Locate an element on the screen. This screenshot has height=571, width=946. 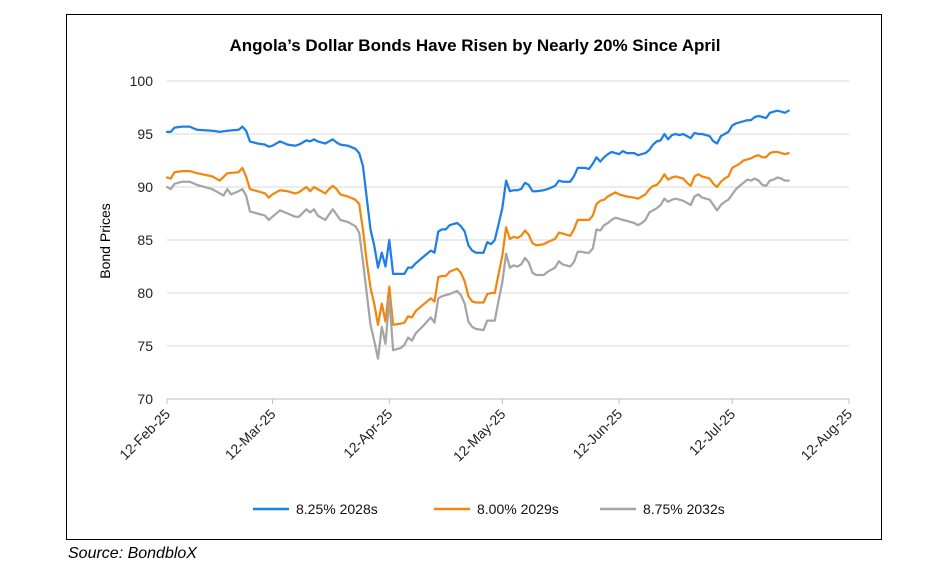
x-tick-label: 12-Jun-25 is located at coordinates (597, 434).